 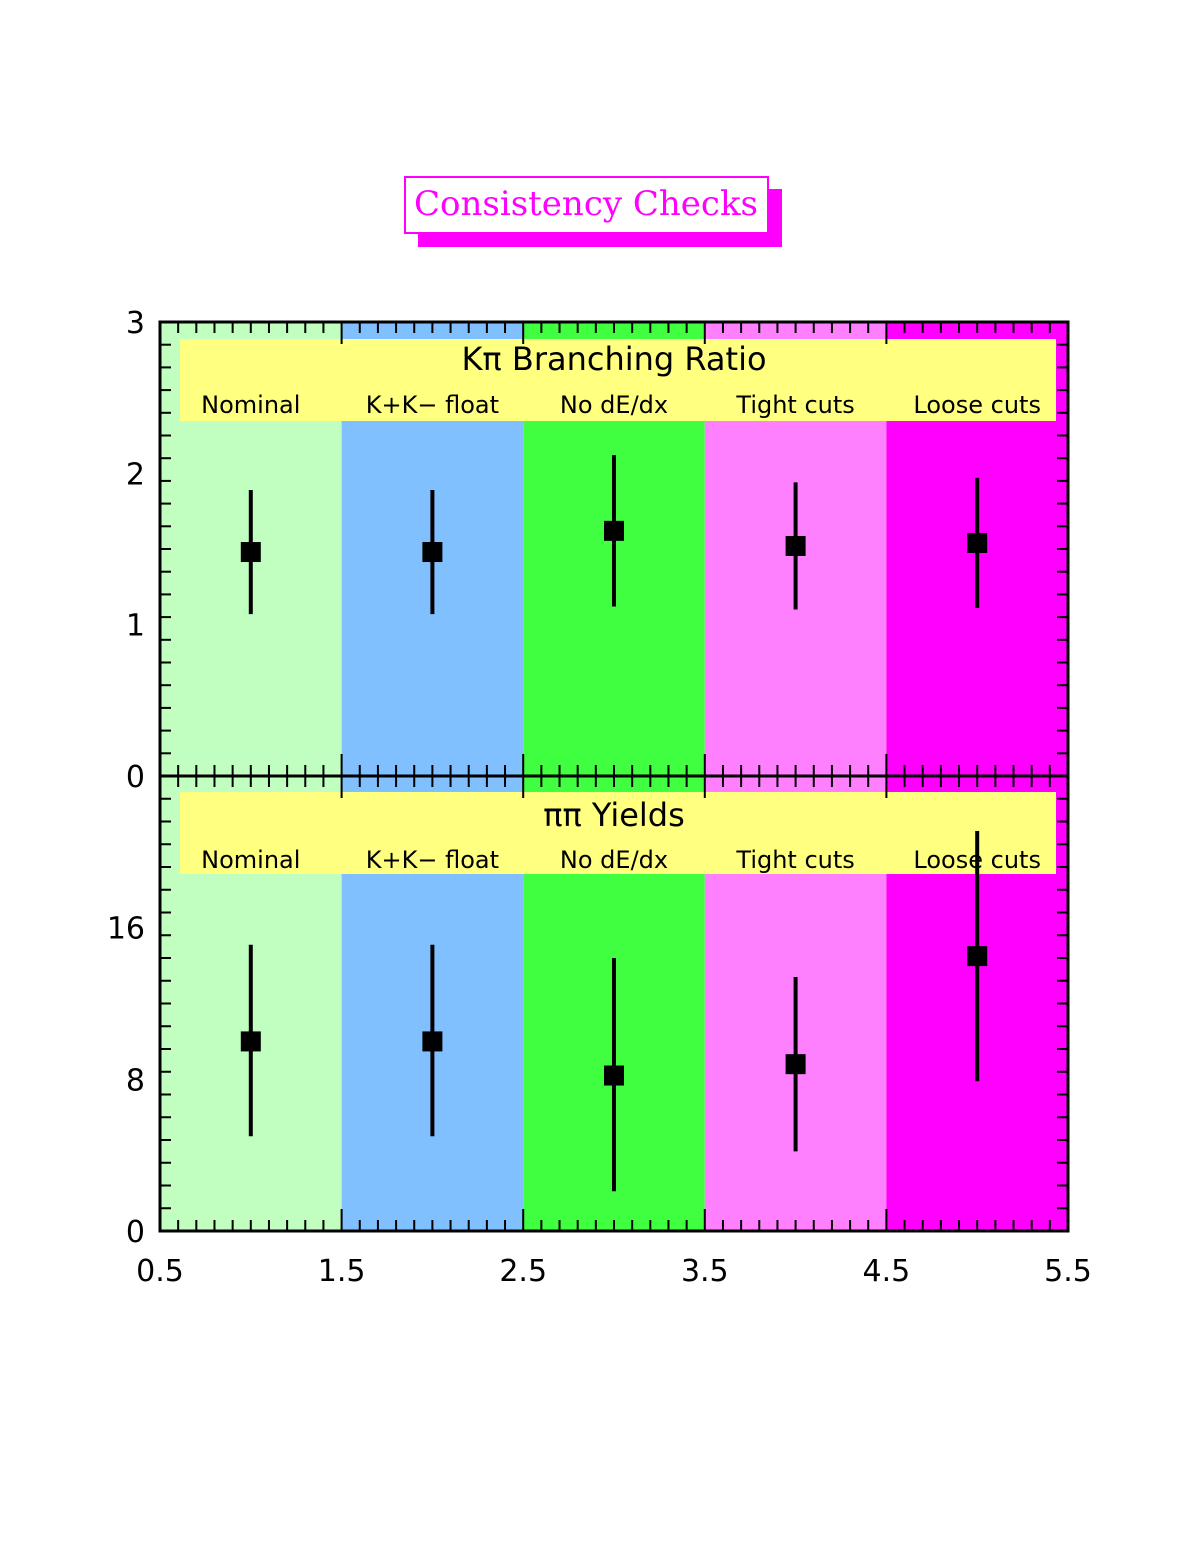 What do you see at coordinates (705, 1271) in the screenshot?
I see `x-tick-label: 3.5` at bounding box center [705, 1271].